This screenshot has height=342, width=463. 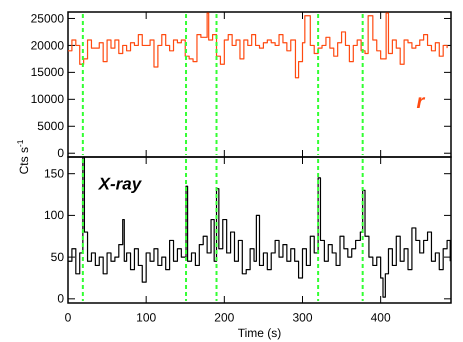 What do you see at coordinates (302, 317) in the screenshot?
I see `x-tick-label: 300` at bounding box center [302, 317].